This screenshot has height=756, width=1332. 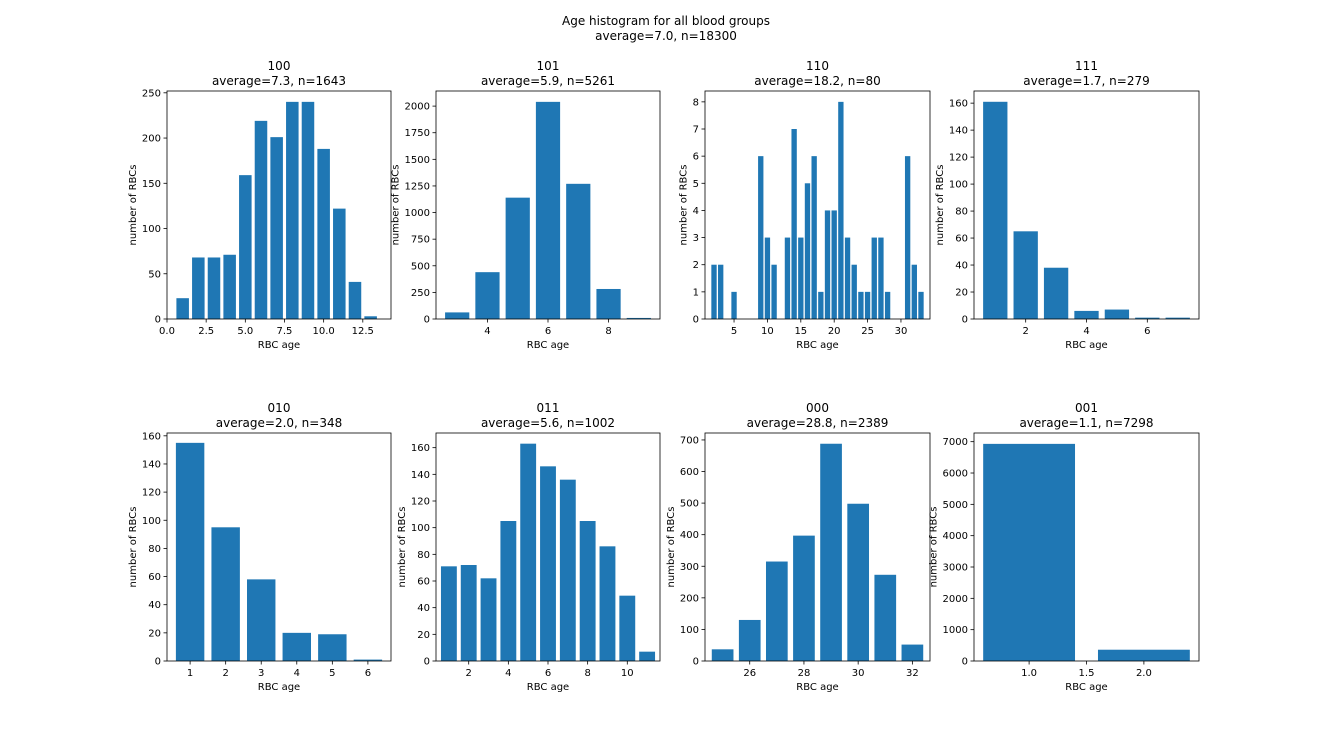 What do you see at coordinates (689, 440) in the screenshot?
I see `y-tick-label: 700` at bounding box center [689, 440].